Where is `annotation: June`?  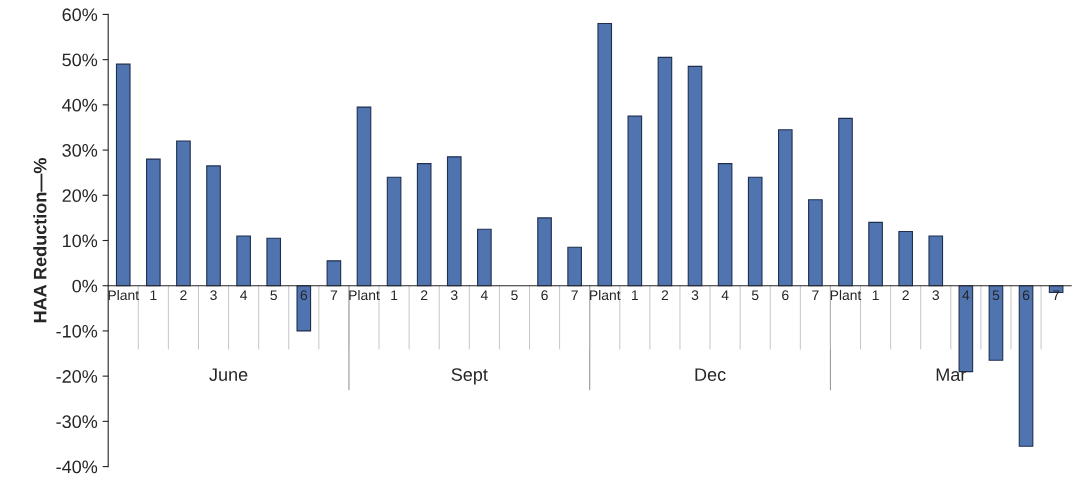
annotation: June is located at coordinates (228, 374).